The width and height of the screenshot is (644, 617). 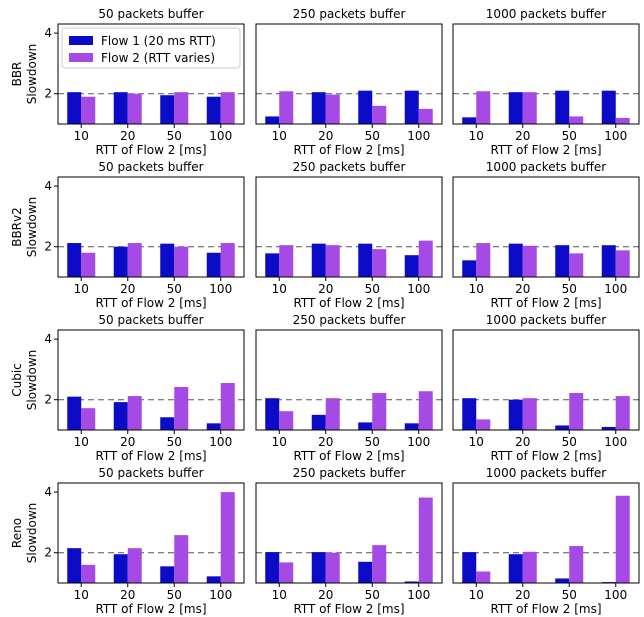 What do you see at coordinates (81, 40) in the screenshot?
I see `legend-swatch-flow1` at bounding box center [81, 40].